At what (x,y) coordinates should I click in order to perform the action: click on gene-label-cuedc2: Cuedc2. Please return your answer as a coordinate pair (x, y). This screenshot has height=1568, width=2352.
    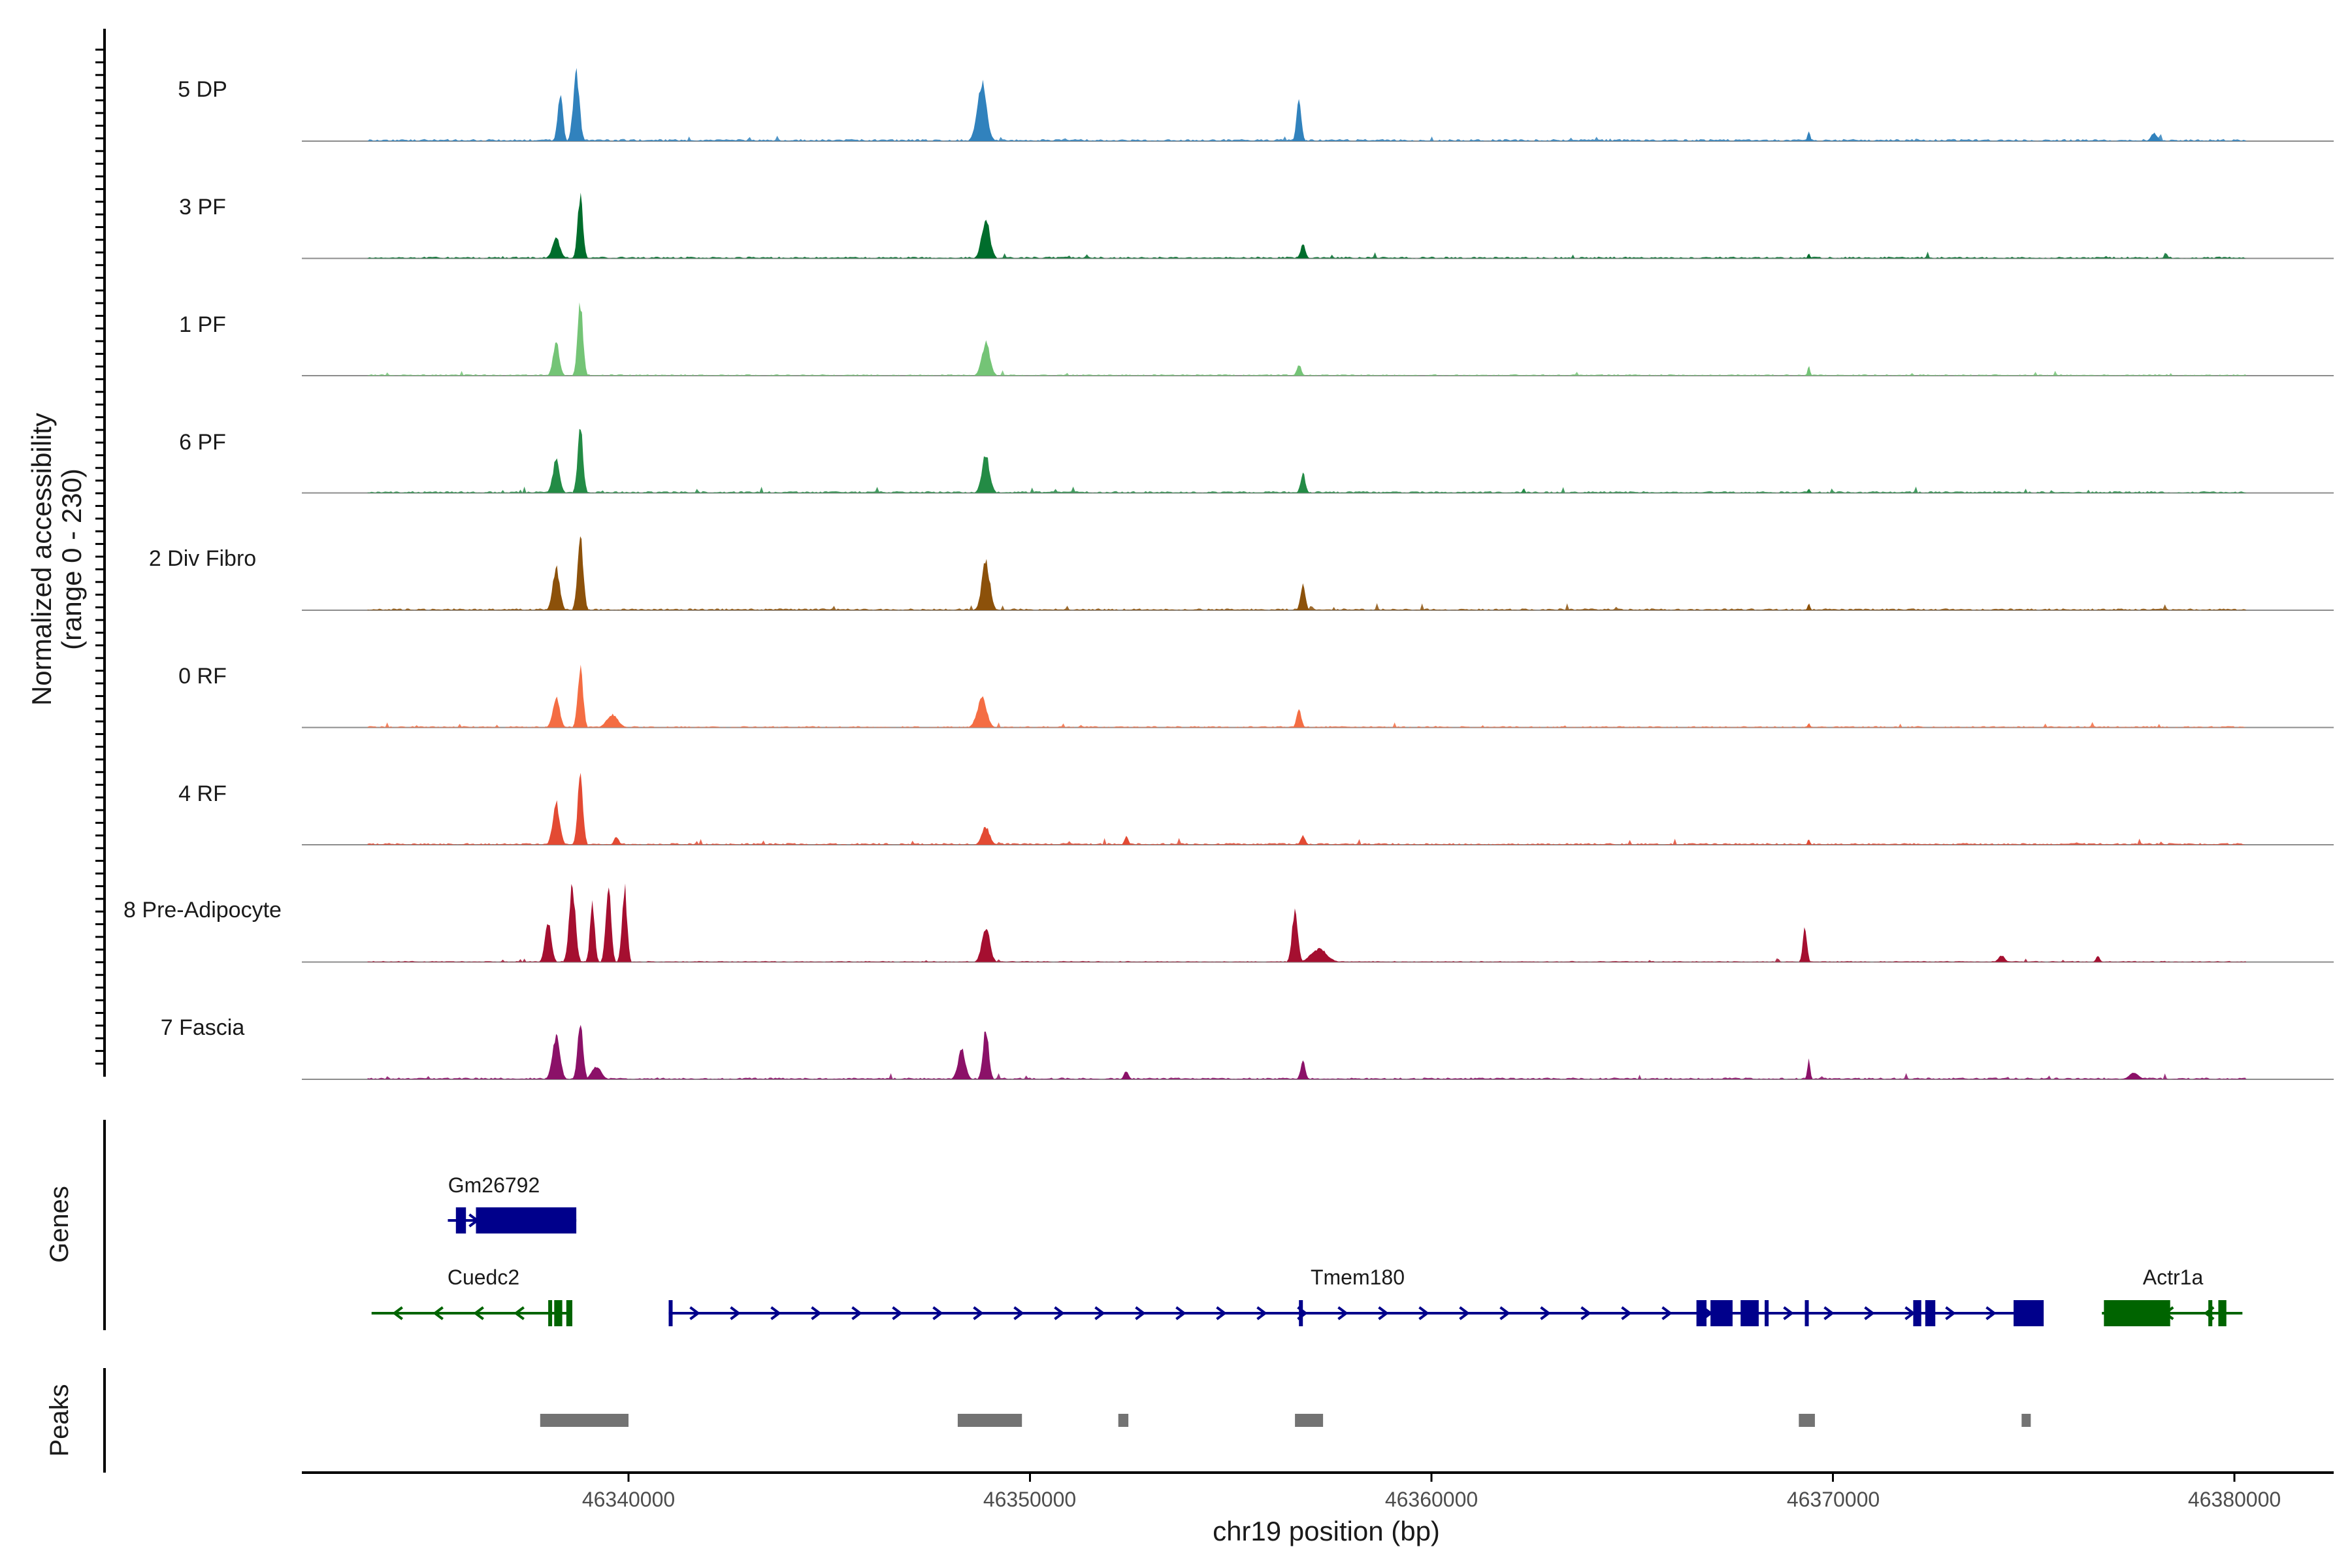
    Looking at the image, I should click on (483, 1277).